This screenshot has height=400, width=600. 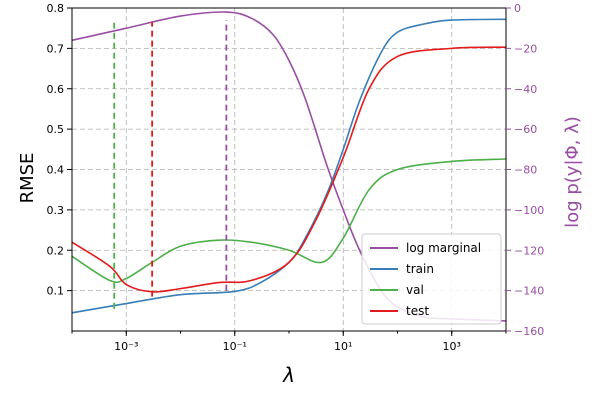 What do you see at coordinates (343, 346) in the screenshot?
I see `x-tick-label: 10¹` at bounding box center [343, 346].